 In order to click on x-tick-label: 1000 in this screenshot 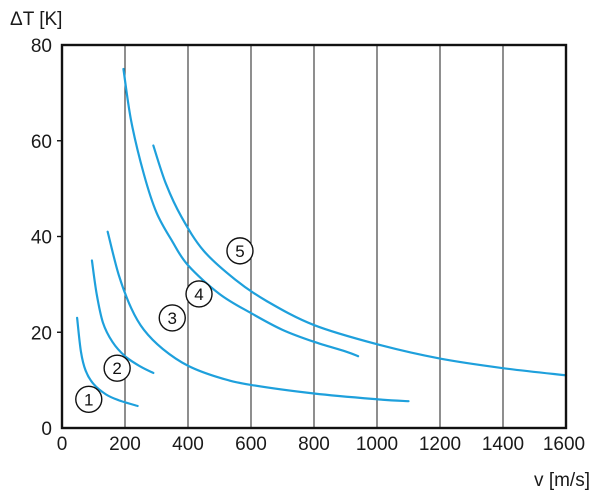, I will do `click(377, 444)`.